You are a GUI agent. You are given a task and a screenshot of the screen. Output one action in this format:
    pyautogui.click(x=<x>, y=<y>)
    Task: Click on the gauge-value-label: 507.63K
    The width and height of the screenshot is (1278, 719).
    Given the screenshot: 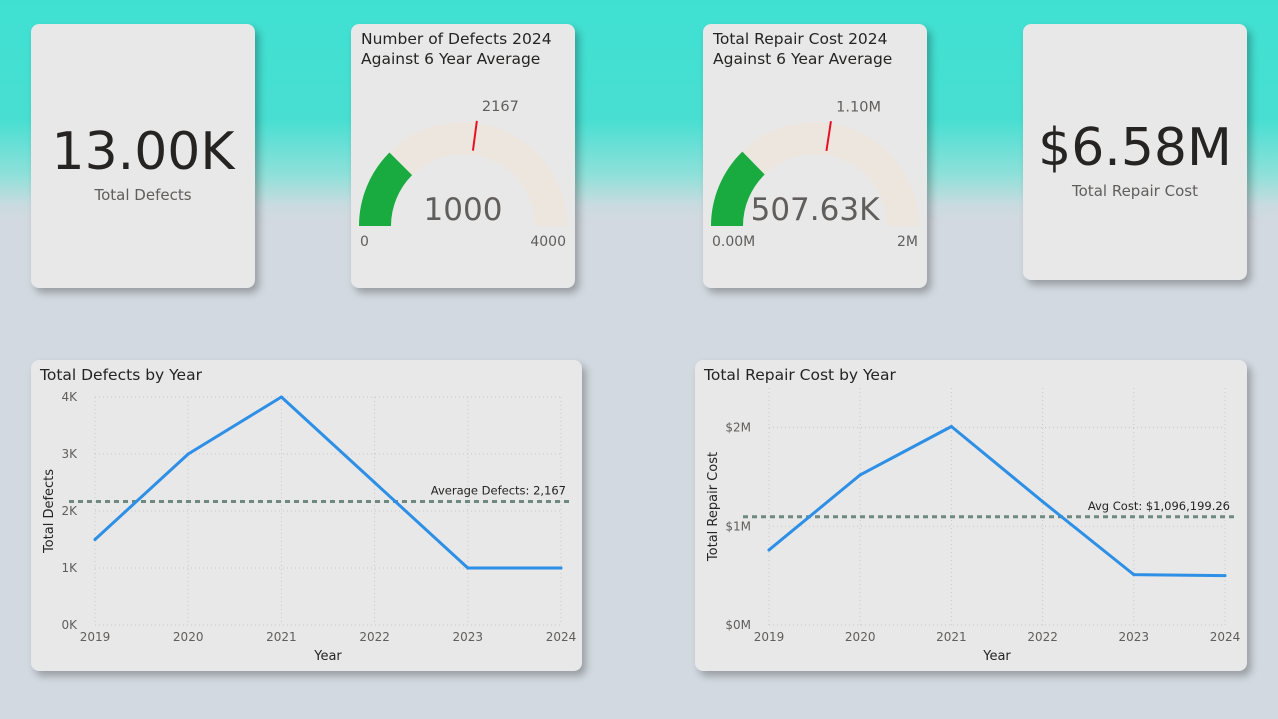 What is the action you would take?
    pyautogui.click(x=815, y=210)
    